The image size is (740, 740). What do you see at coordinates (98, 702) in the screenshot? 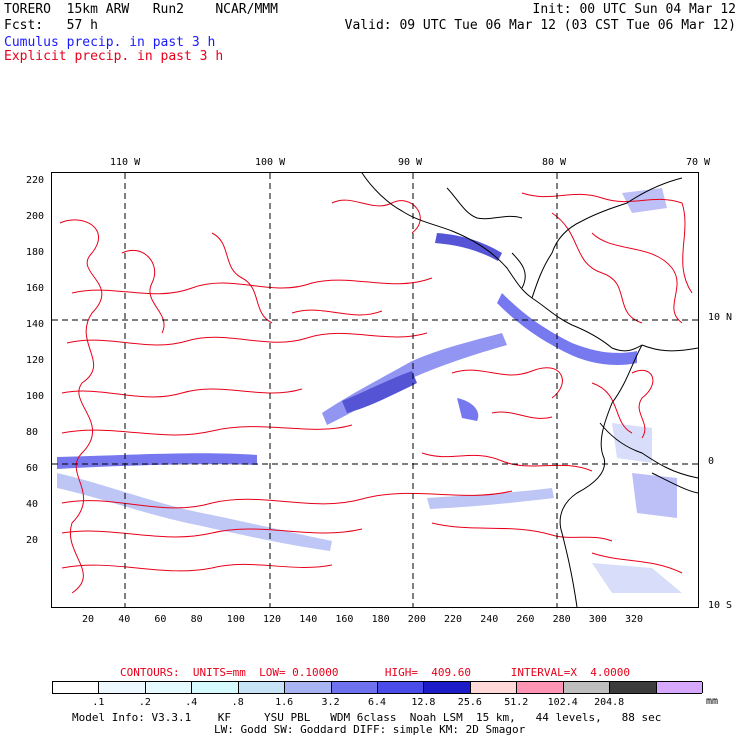
I see `colorbar-label: .1` at bounding box center [98, 702].